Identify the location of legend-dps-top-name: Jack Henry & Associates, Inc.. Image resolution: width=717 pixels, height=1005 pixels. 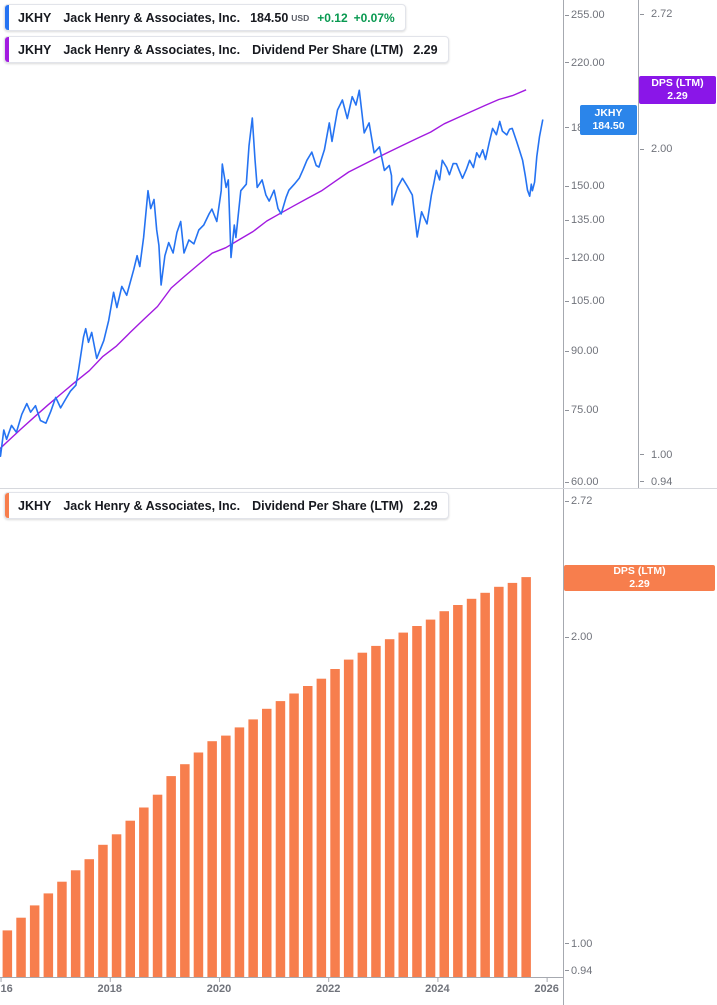
(152, 49).